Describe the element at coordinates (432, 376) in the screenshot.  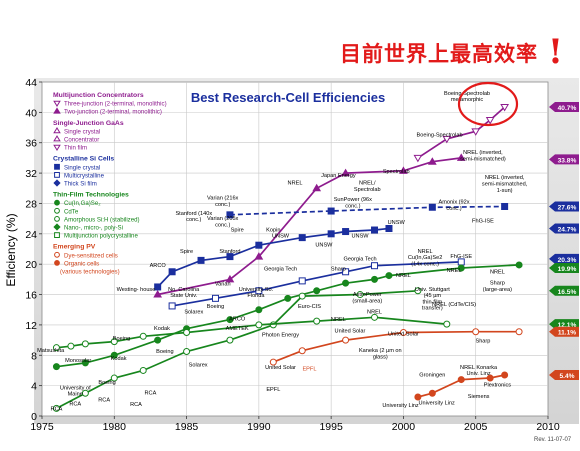
I see `annotation-label: Groningen` at that location.